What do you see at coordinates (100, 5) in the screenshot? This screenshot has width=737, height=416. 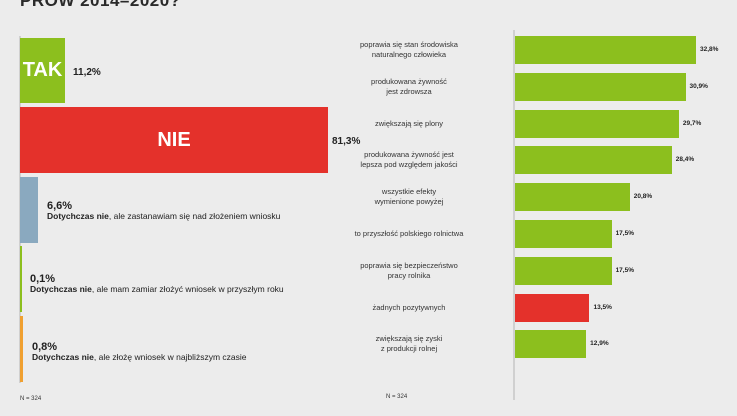 I see `page-title: PROW 2014–2020?` at bounding box center [100, 5].